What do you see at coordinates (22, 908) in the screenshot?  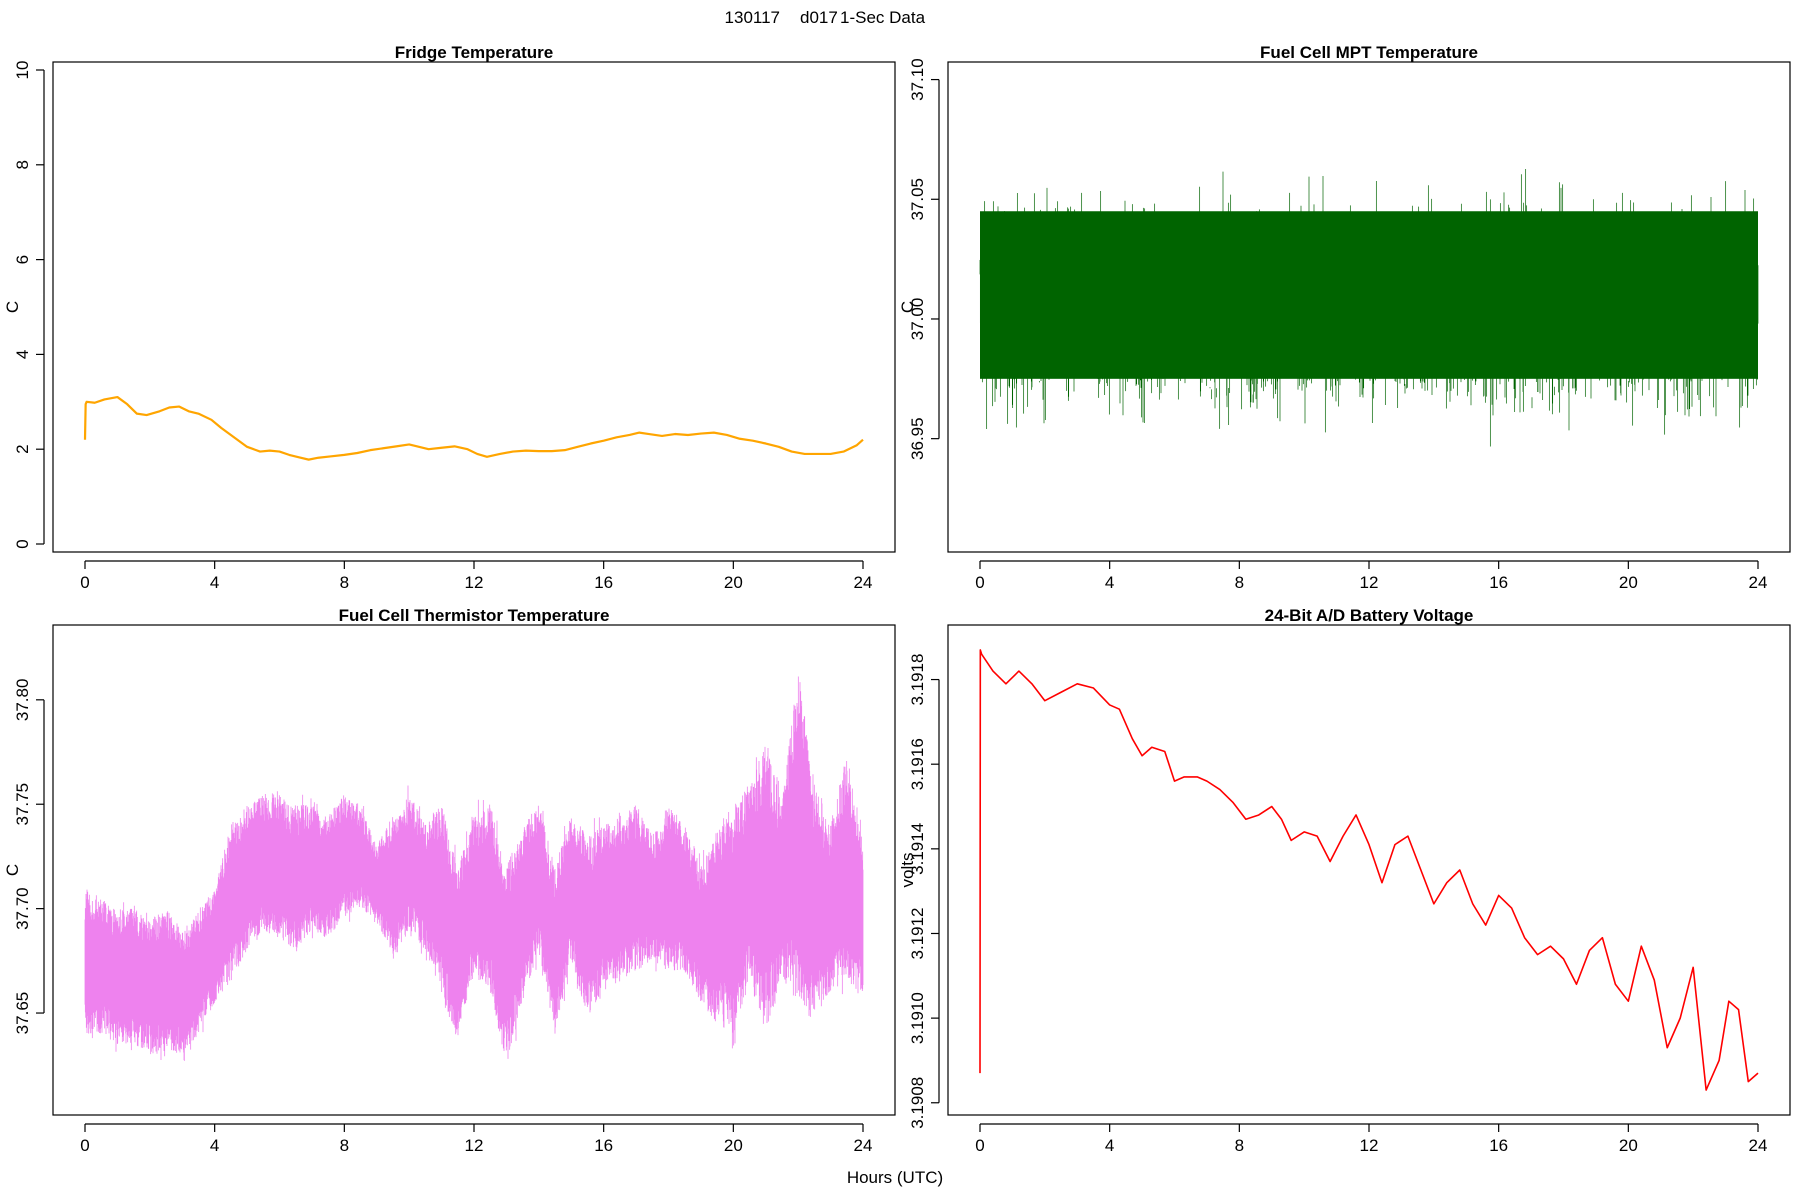 I see `y-tick-label: 37.70` at bounding box center [22, 908].